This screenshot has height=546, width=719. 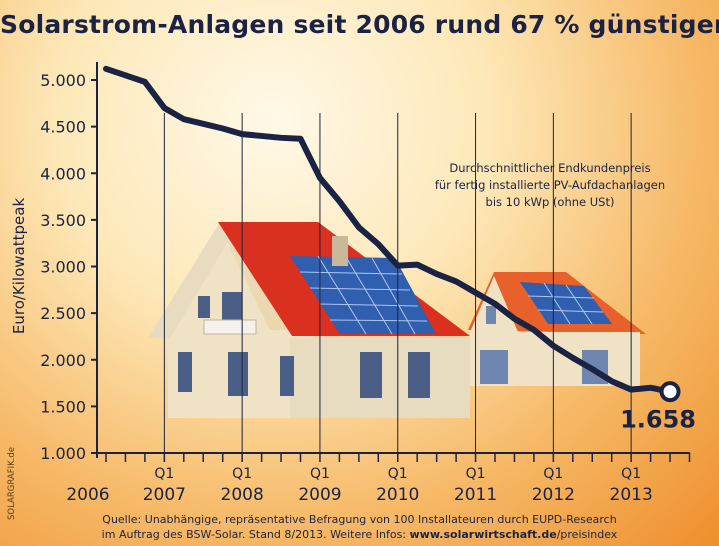 What do you see at coordinates (319, 495) in the screenshot?
I see `x-year-label: 2009` at bounding box center [319, 495].